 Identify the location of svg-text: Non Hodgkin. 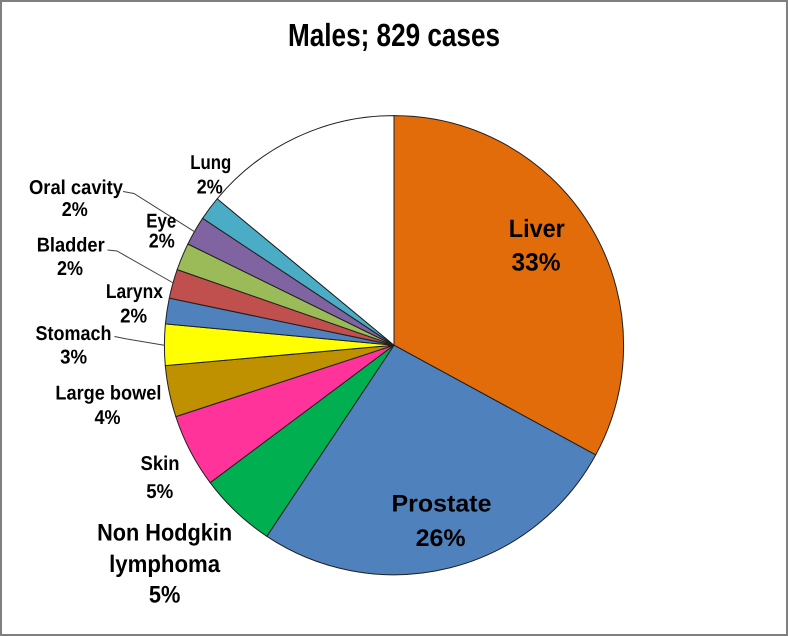
(164, 533).